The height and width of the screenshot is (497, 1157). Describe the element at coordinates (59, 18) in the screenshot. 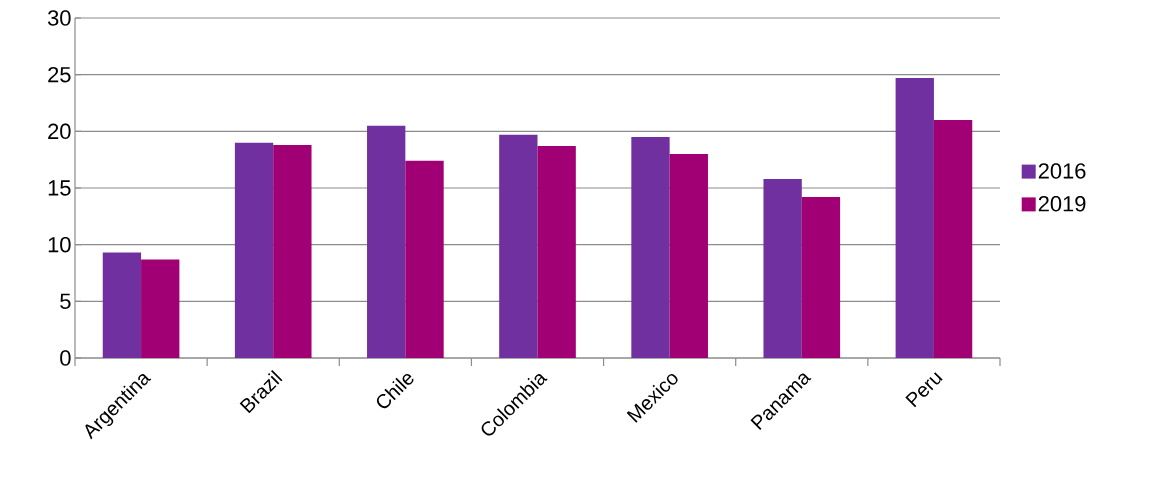

I see `y-tick-label: 30` at that location.